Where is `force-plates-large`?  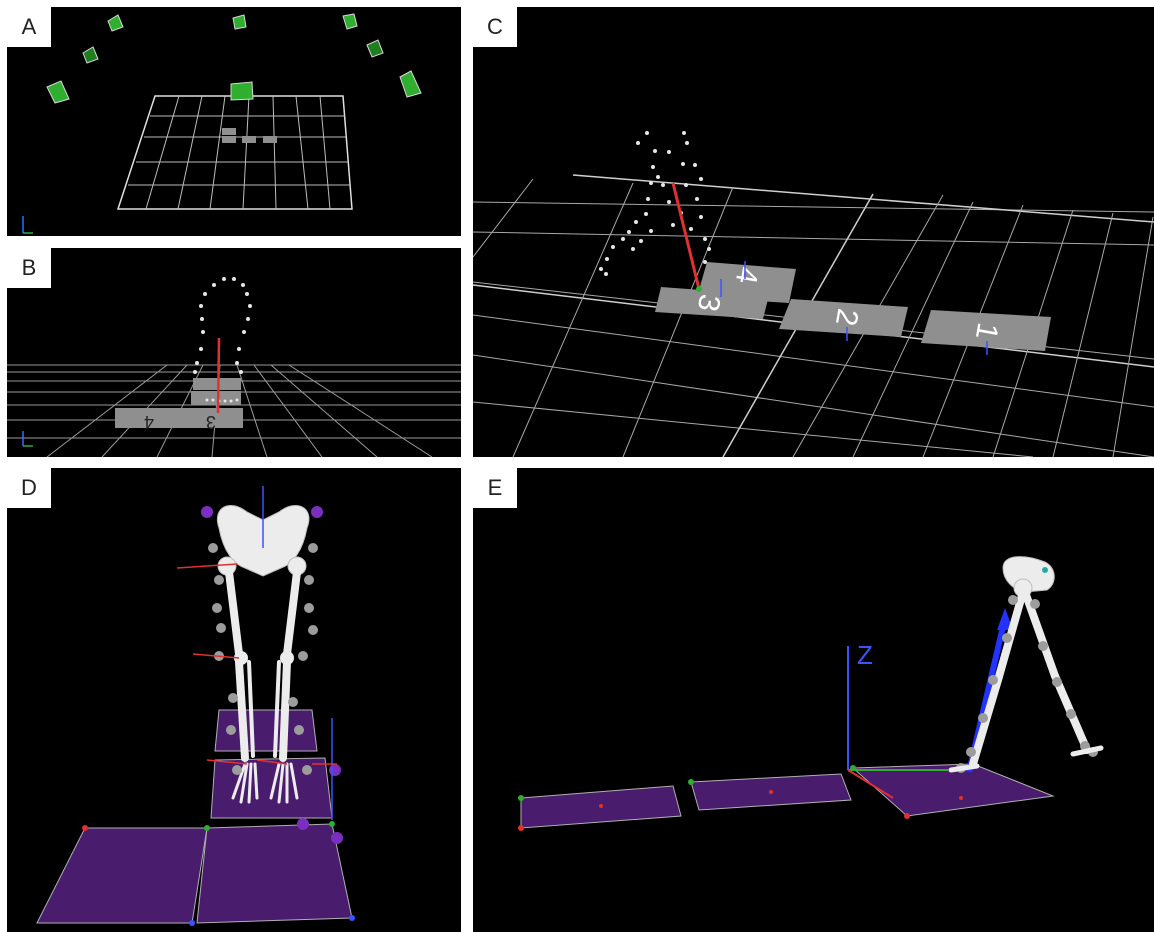
force-plates-large is located at coordinates (194, 873).